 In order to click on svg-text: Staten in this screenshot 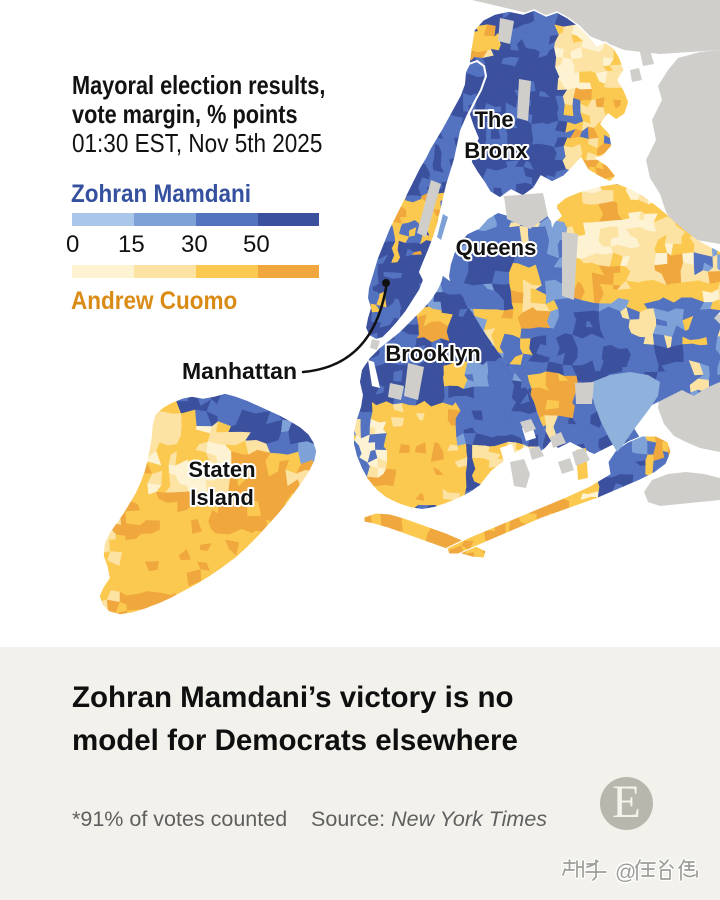, I will do `click(221, 469)`.